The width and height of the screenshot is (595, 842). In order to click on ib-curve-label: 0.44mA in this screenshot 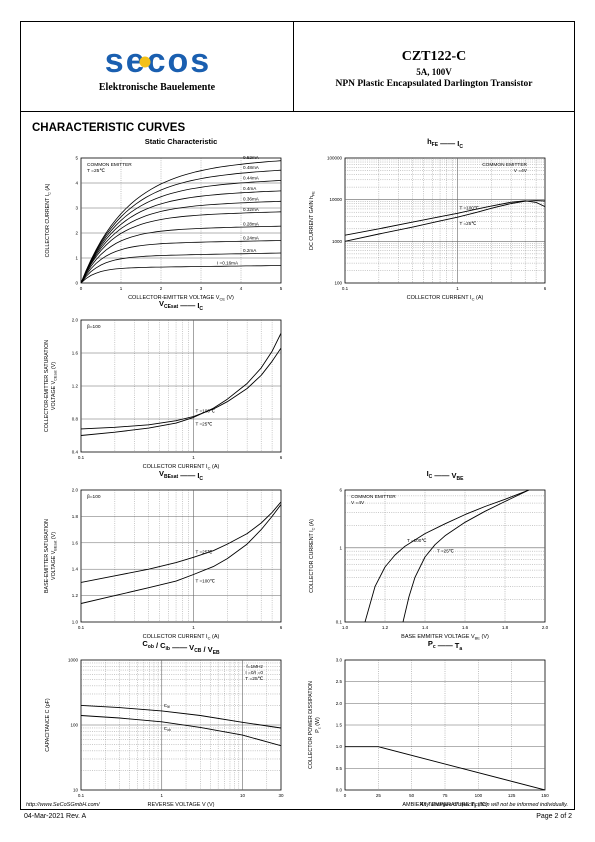, I will do `click(251, 178)`.